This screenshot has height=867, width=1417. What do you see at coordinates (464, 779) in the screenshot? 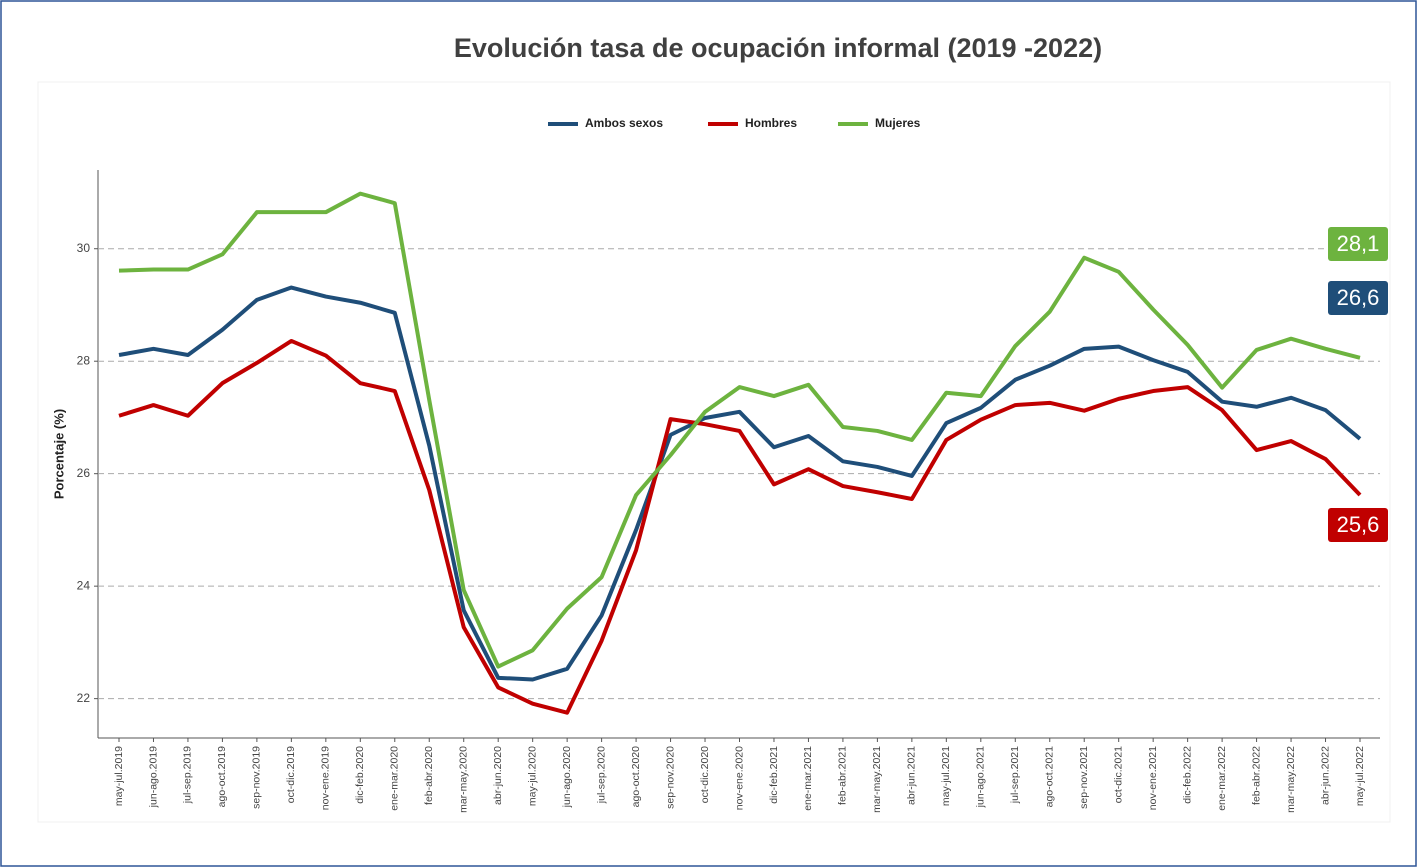
I see `x-tick-label: mar-may.2020` at bounding box center [464, 779].